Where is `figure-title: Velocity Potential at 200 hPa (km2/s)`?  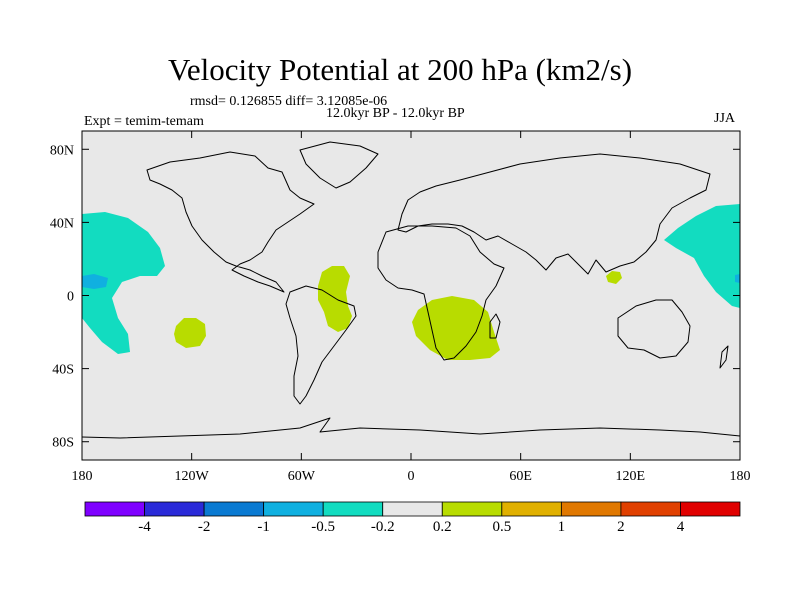
figure-title: Velocity Potential at 200 hPa (km2/s) is located at coordinates (400, 69).